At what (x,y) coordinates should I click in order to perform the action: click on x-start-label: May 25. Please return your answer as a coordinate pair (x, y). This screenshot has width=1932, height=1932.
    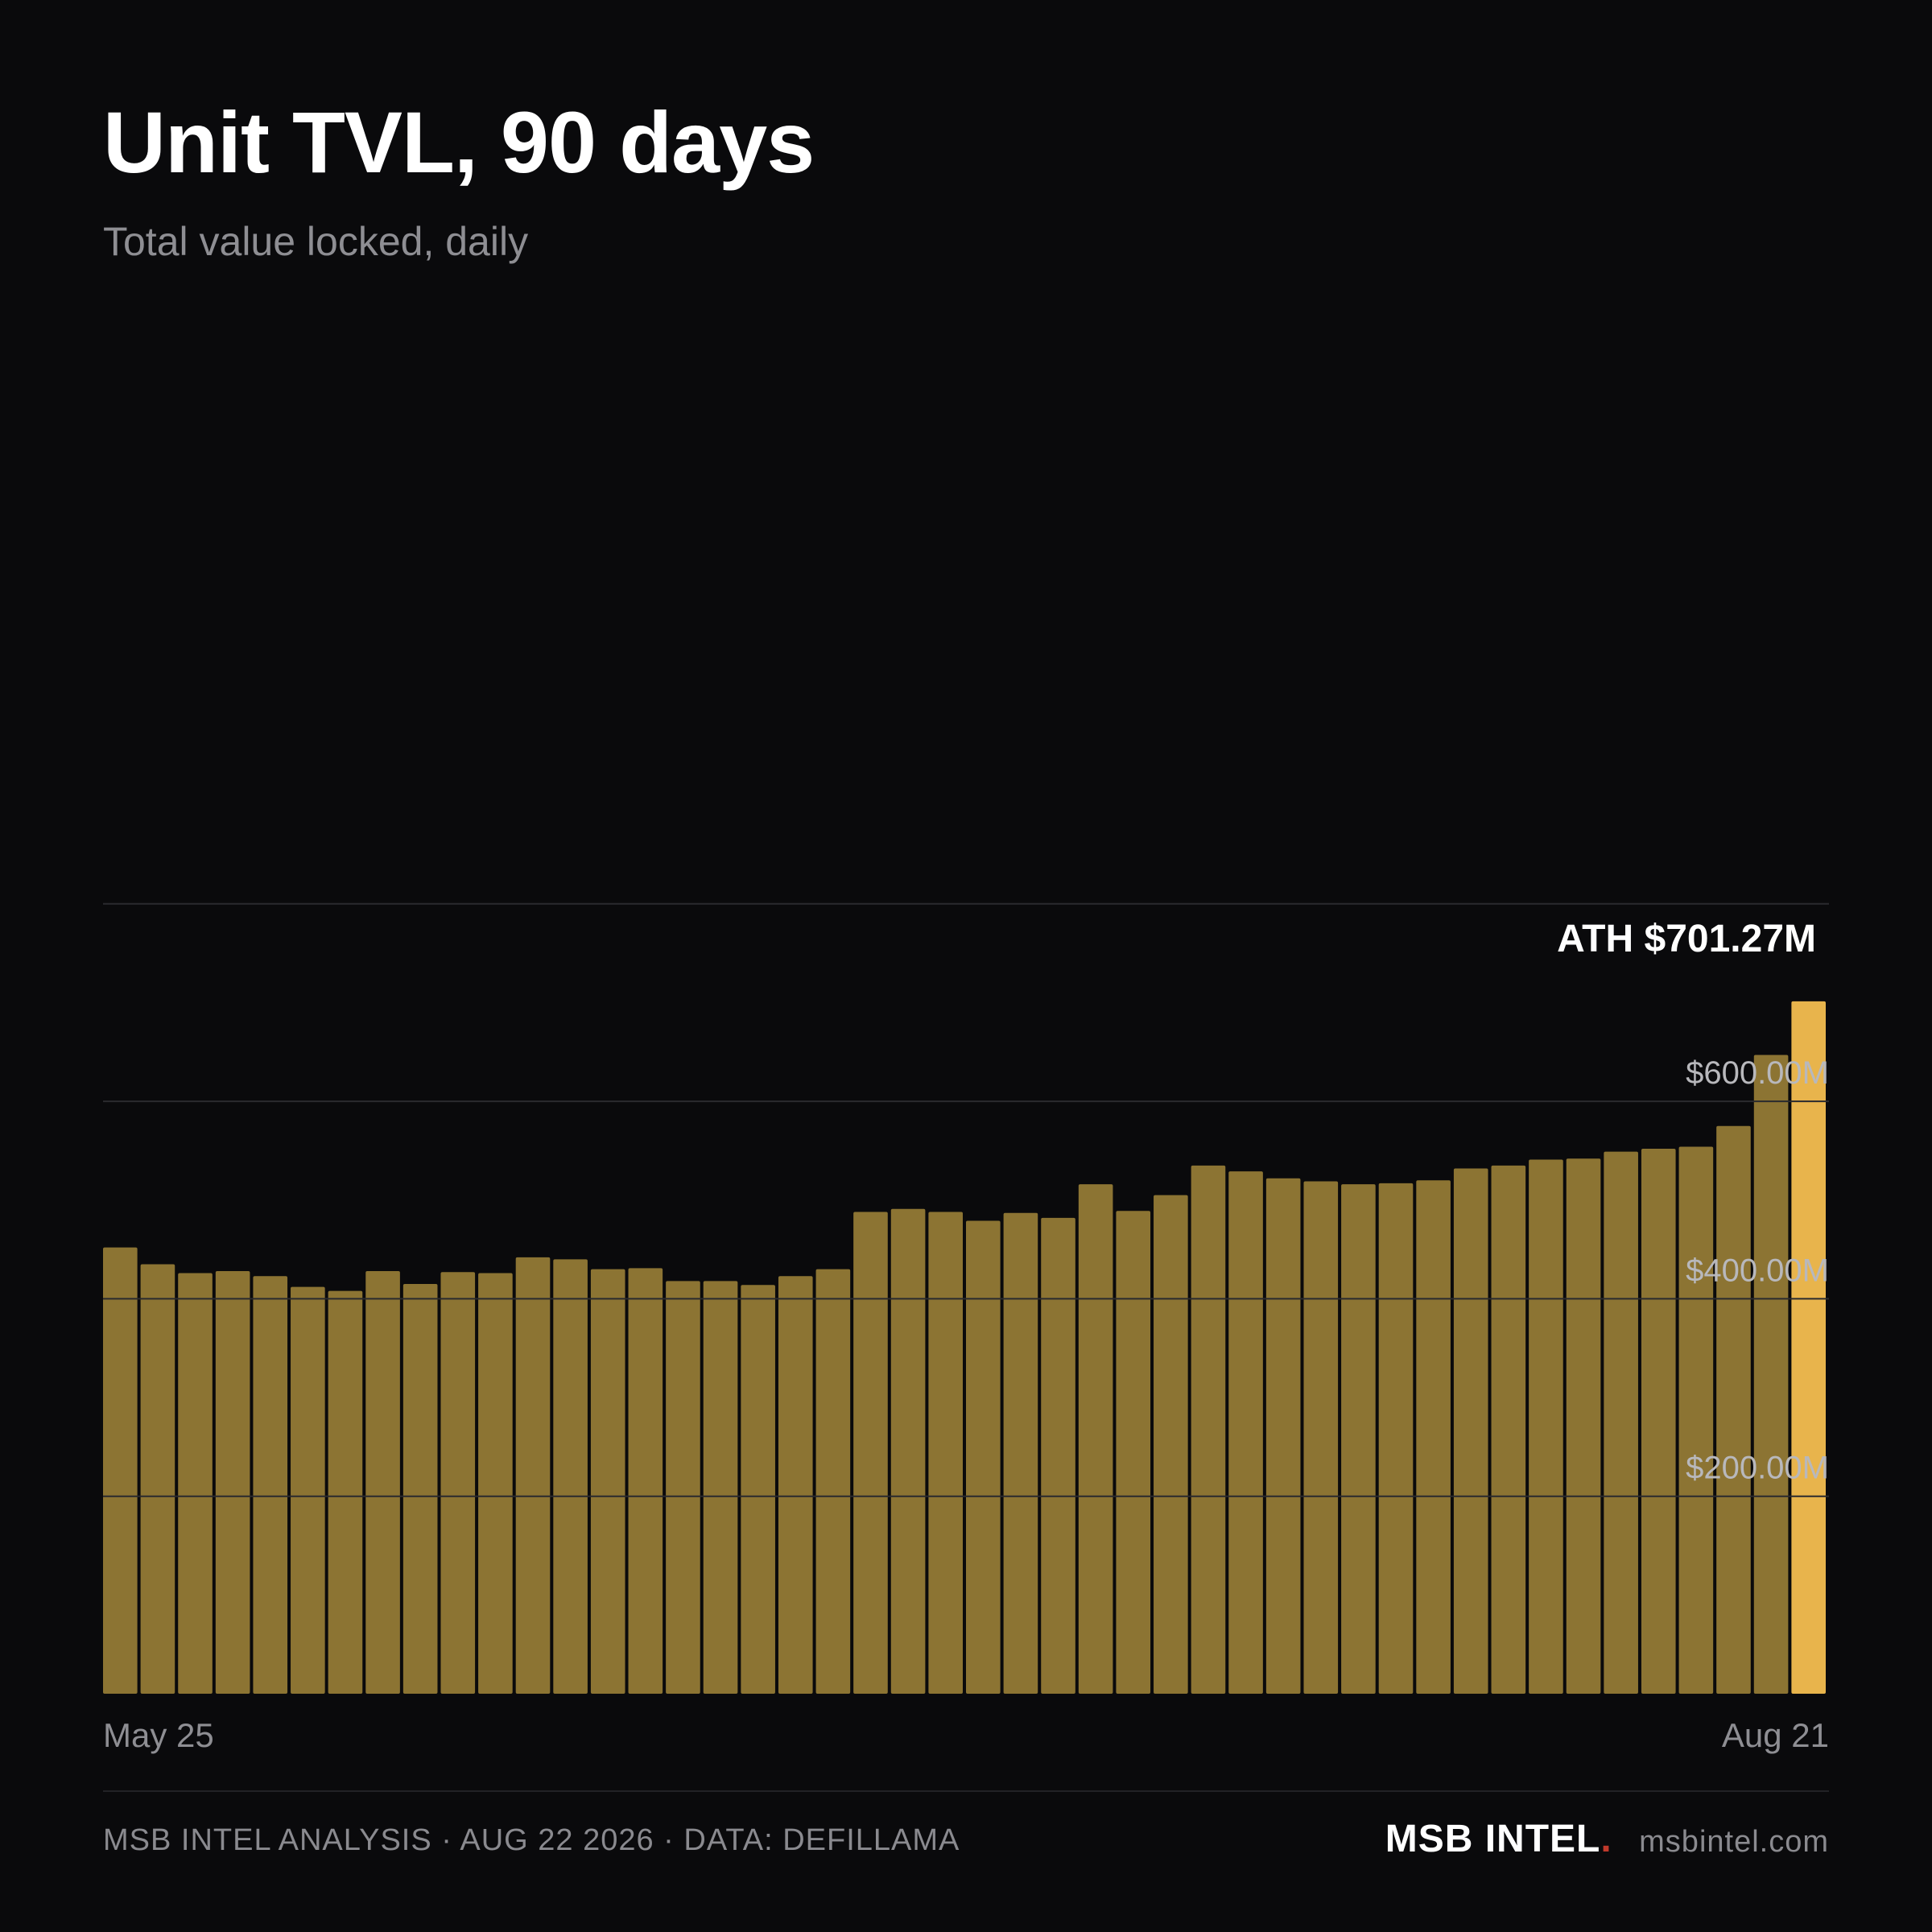
    Looking at the image, I should click on (158, 1735).